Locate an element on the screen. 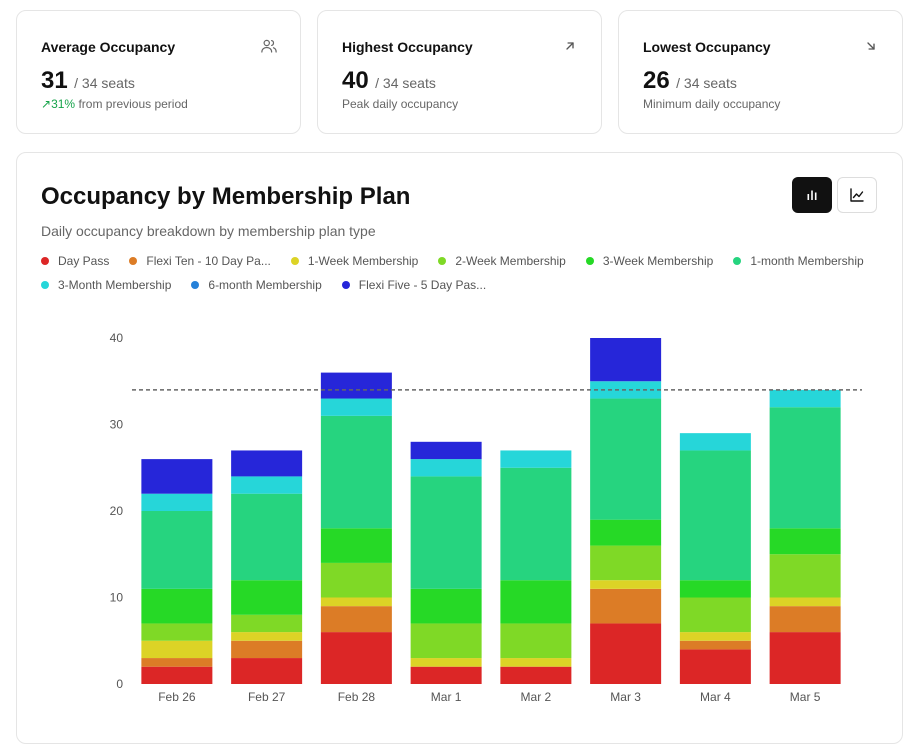  legend-item: 1-Week Membership is located at coordinates (354, 261).